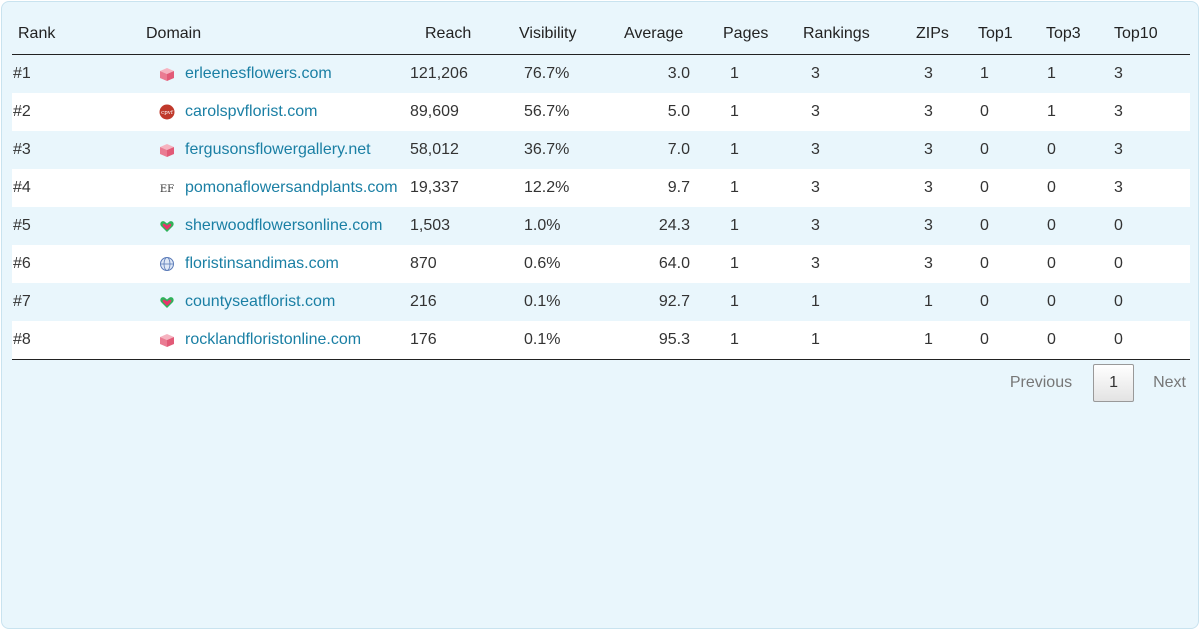  Describe the element at coordinates (46, 112) in the screenshot. I see `rank-cell: #2` at that location.